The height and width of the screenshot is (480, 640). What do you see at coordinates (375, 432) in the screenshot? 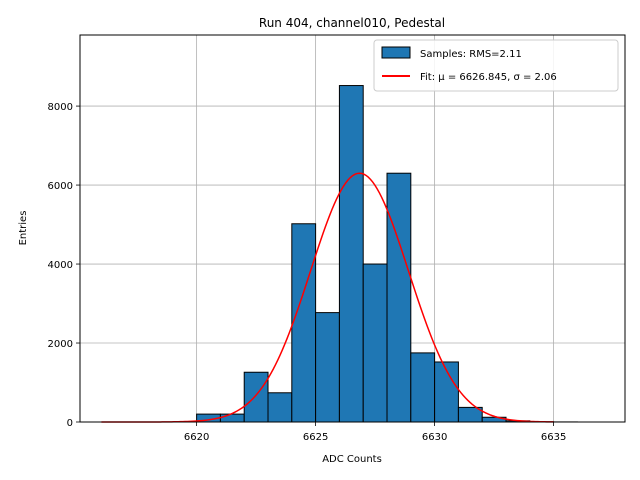
I see `x-axis-ticks: 6620 6625 6630 6635` at bounding box center [375, 432].